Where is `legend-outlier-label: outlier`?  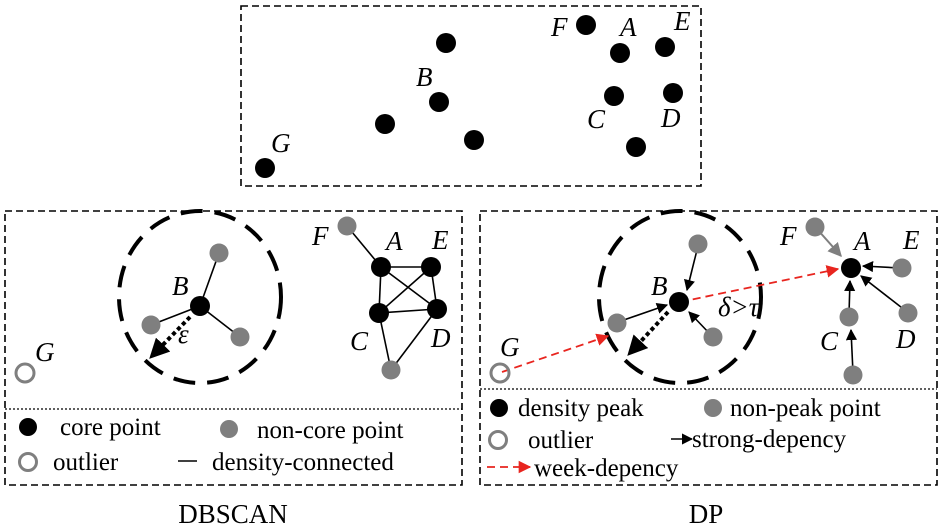 legend-outlier-label: outlier is located at coordinates (86, 462).